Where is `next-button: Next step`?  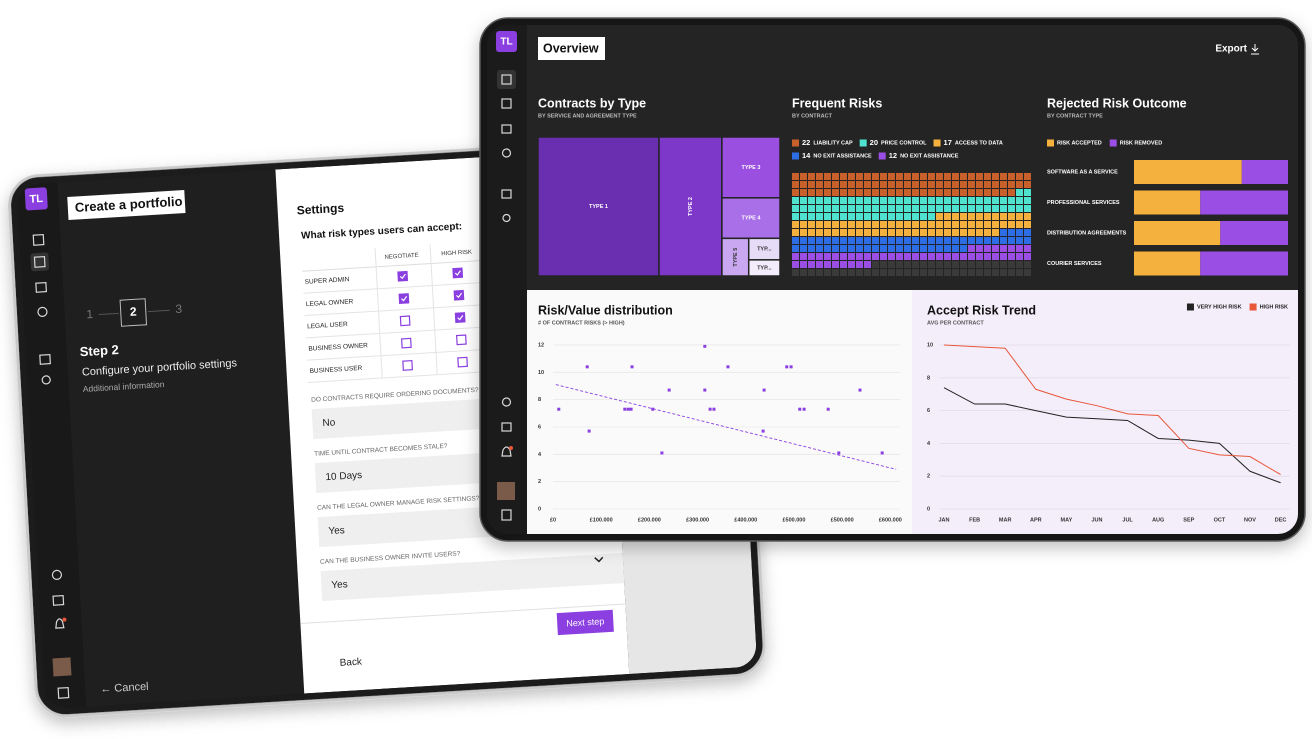 next-button: Next step is located at coordinates (585, 622).